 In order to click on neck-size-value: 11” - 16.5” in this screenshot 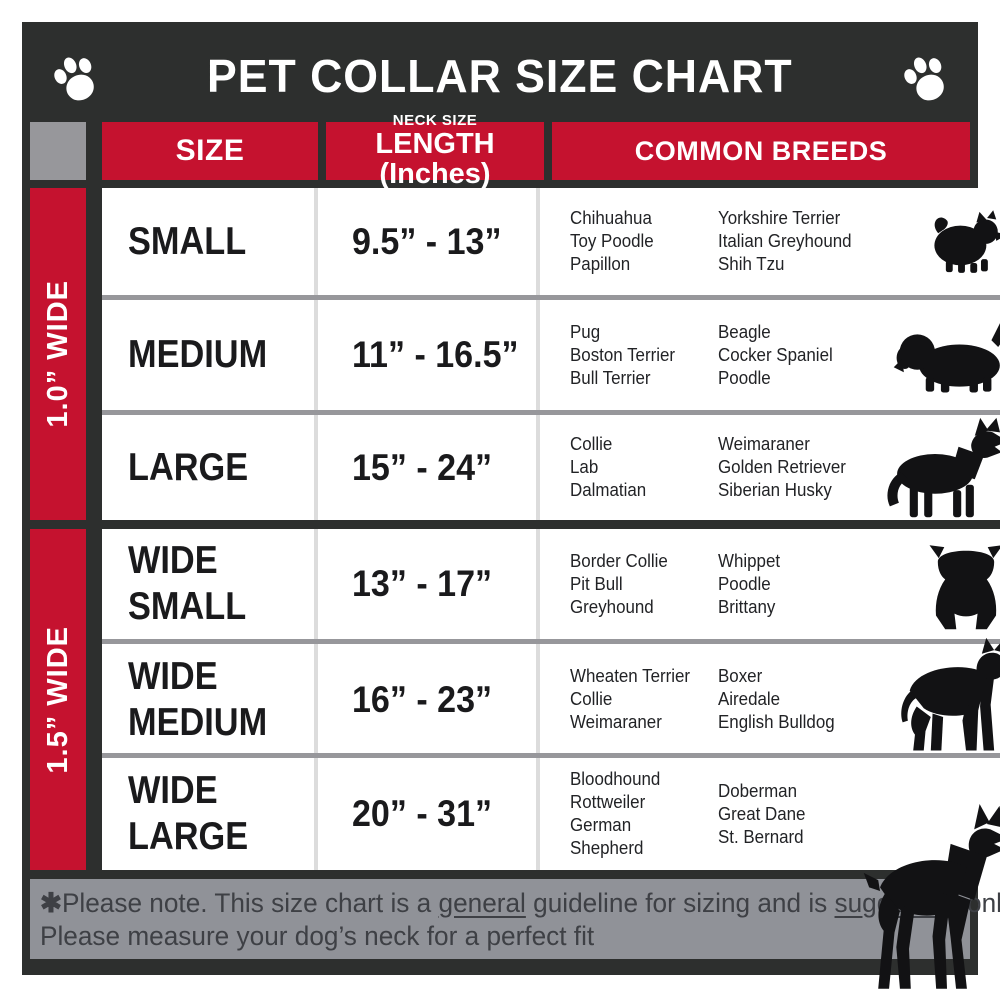, I will do `click(435, 354)`.